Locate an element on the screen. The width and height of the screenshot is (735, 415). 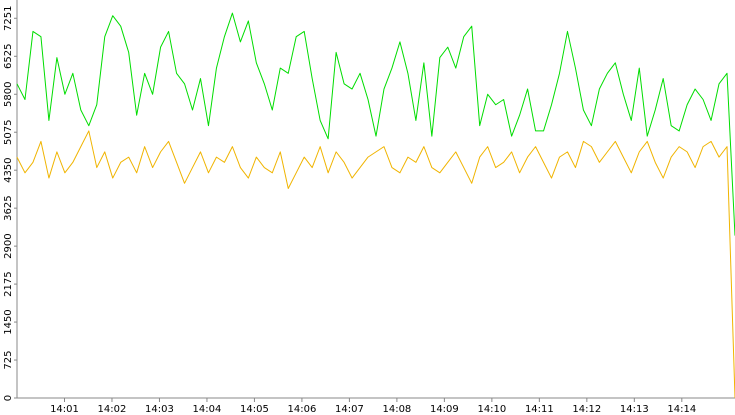
x-tick-label: 14:02 is located at coordinates (112, 409).